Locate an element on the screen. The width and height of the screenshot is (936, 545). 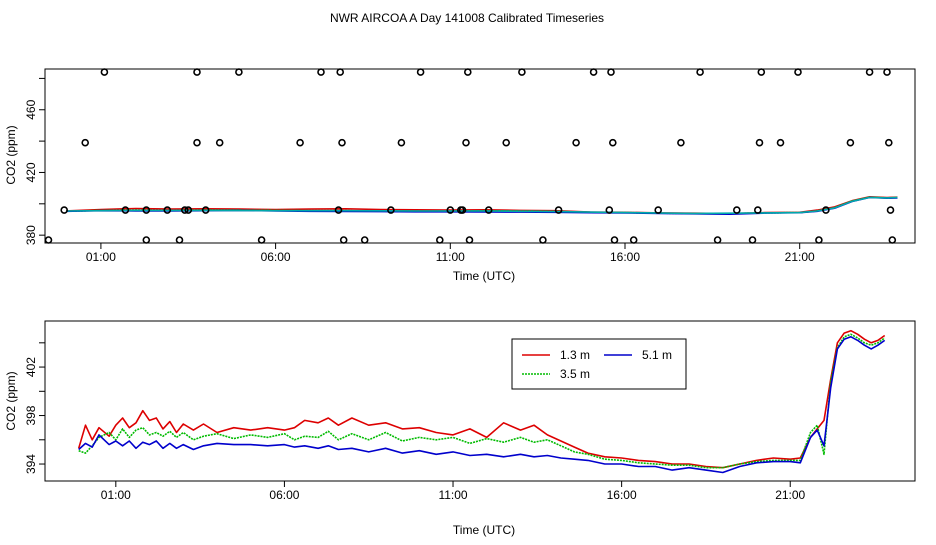
legend: 1.3 m 5.1 m 3.5 m is located at coordinates (599, 364).